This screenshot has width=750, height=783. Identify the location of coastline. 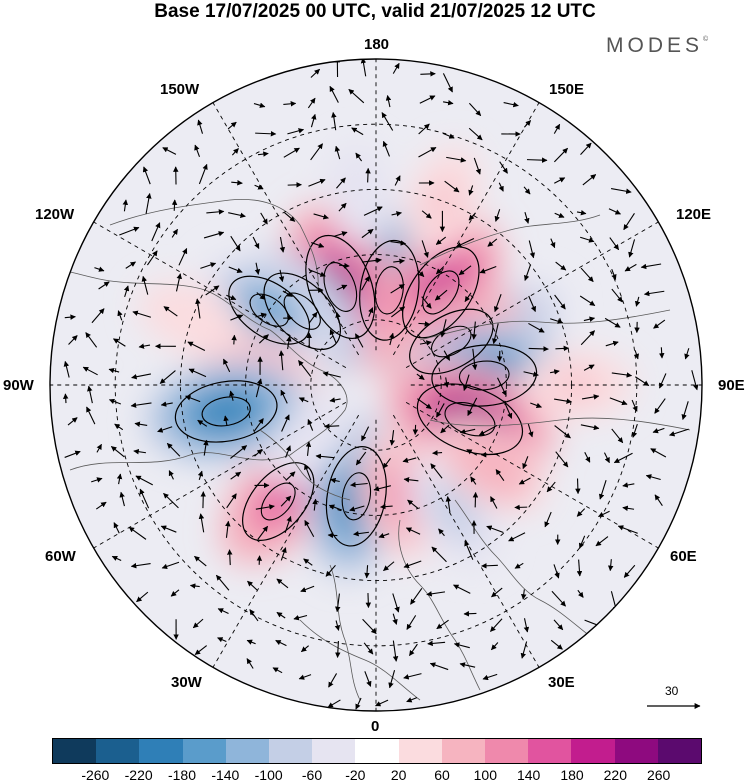
(345, 632).